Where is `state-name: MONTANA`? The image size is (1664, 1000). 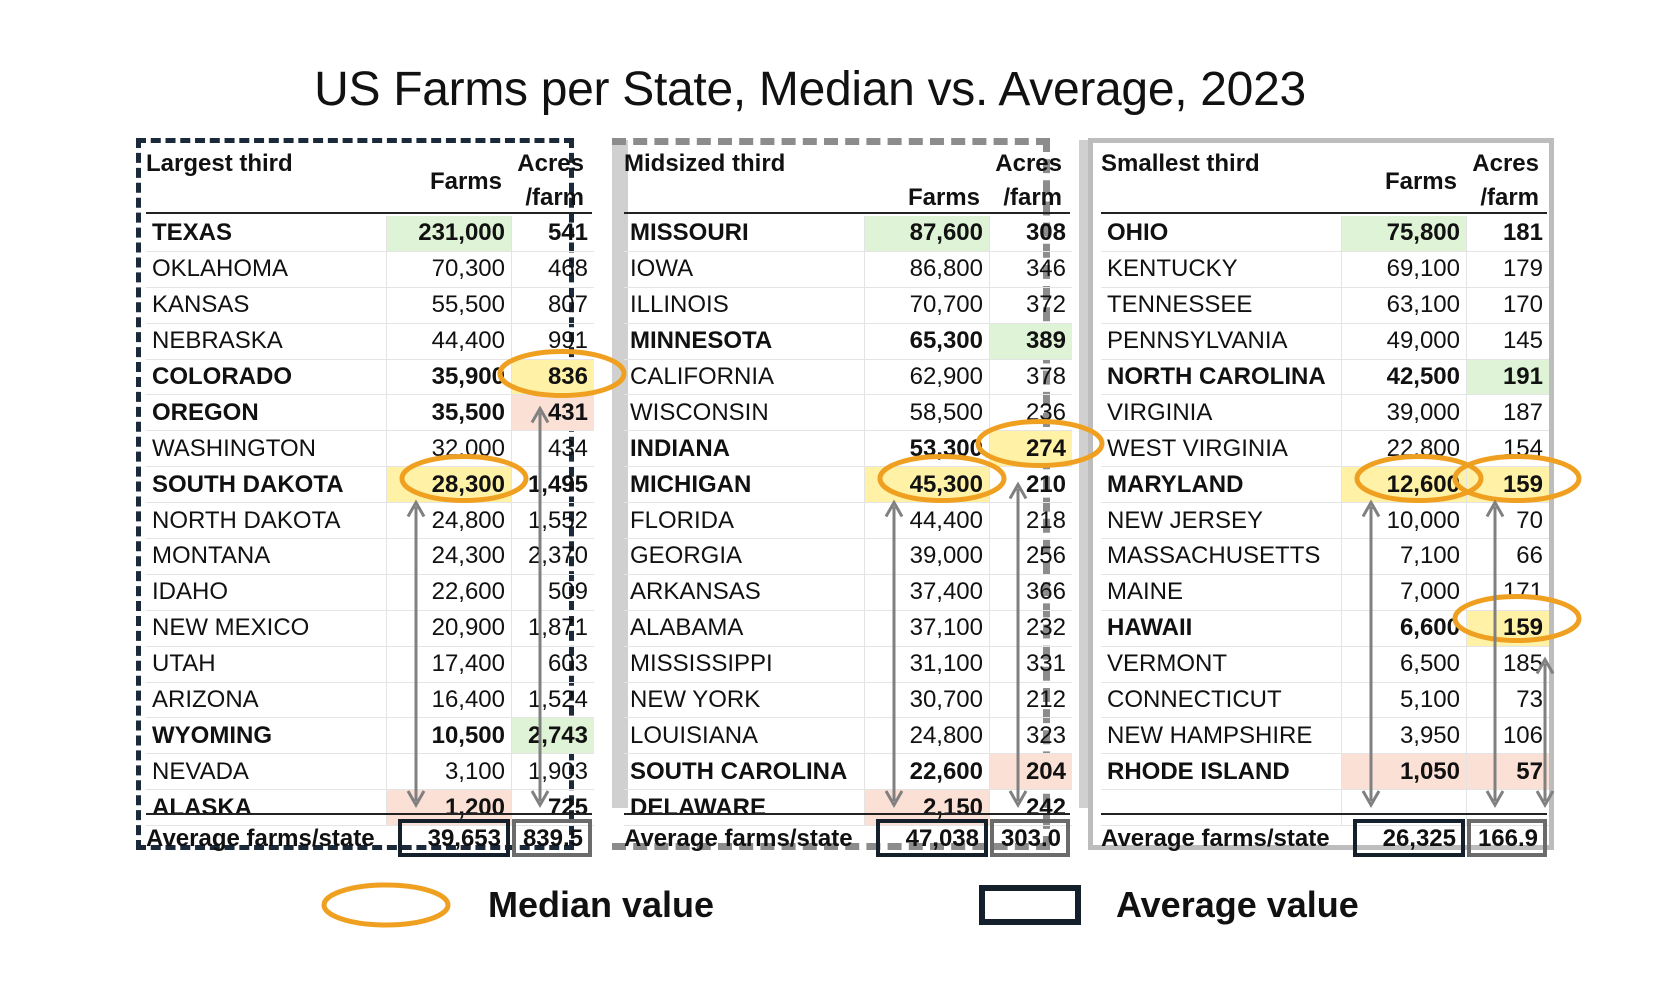 state-name: MONTANA is located at coordinates (266, 556).